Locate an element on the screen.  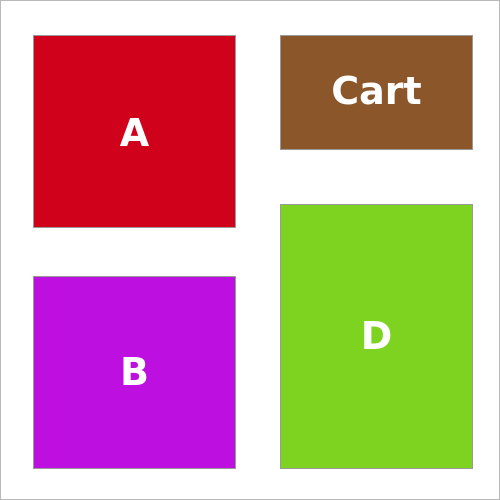
tile-d-label: D is located at coordinates (376, 335).